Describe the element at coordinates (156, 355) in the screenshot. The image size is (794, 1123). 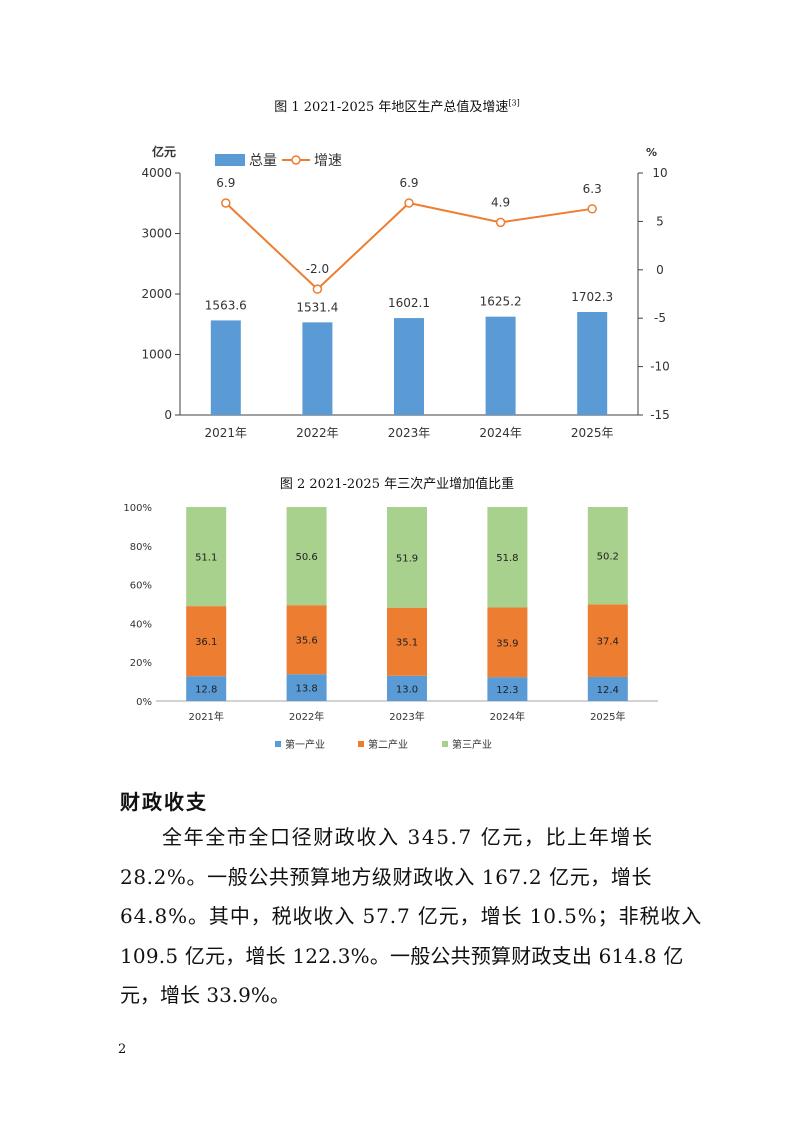
I see `left-axis-tick-label: 1000` at that location.